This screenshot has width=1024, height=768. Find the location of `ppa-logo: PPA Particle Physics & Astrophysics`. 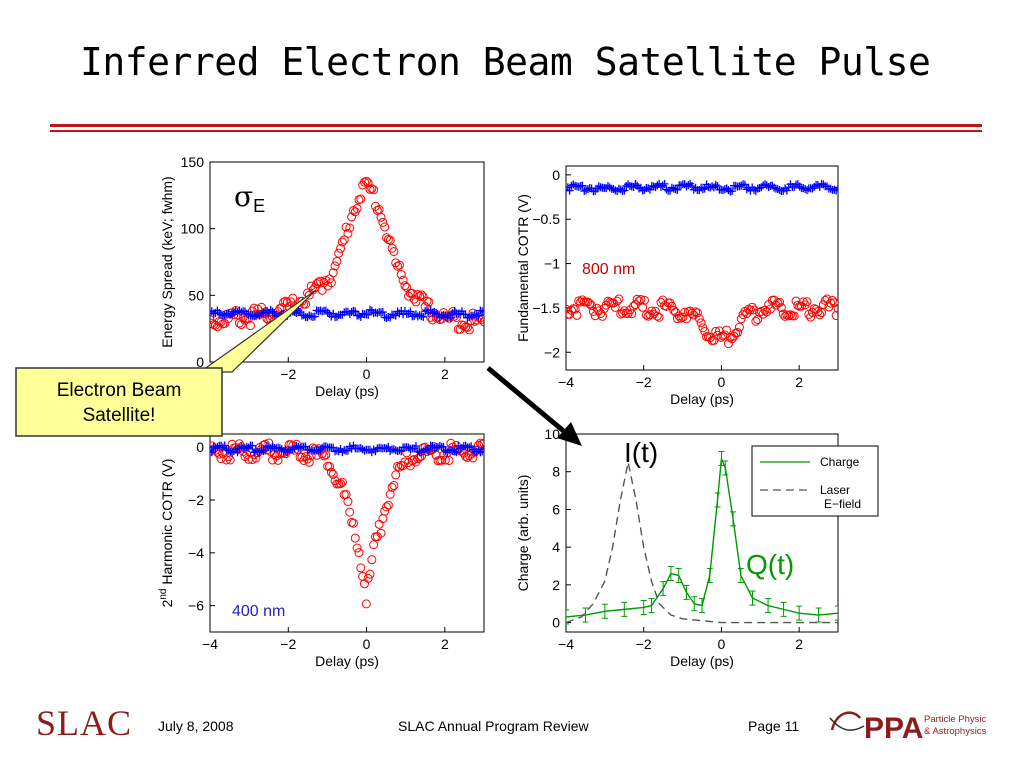

ppa-logo: PPA Particle Physics & Astrophysics is located at coordinates (907, 728).